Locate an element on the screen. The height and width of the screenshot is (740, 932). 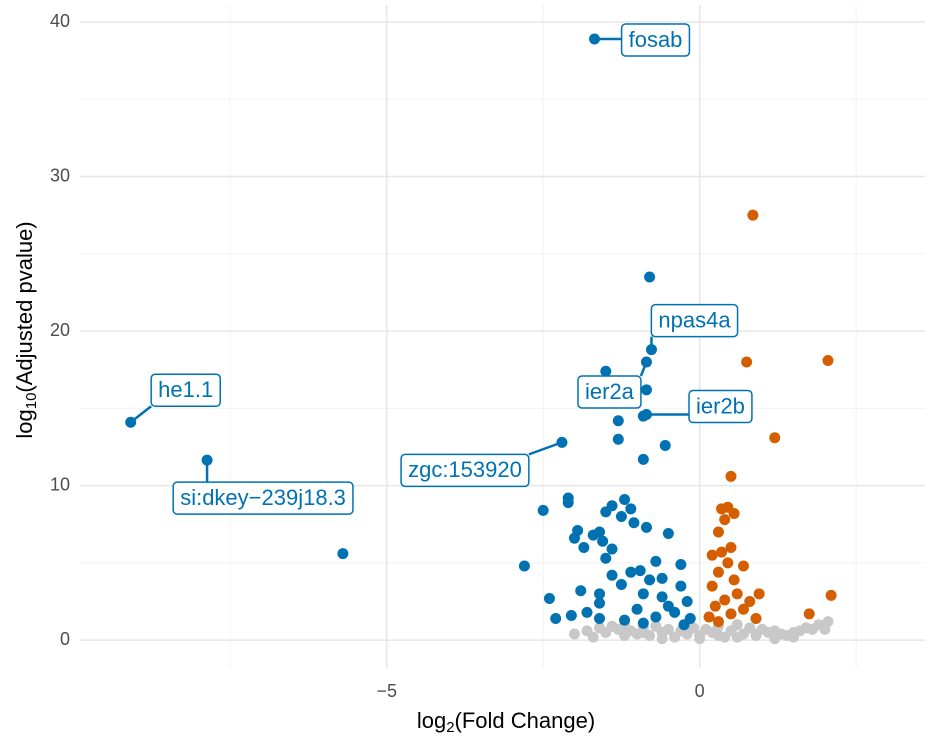
y-tick-label: 10 is located at coordinates (60, 484).